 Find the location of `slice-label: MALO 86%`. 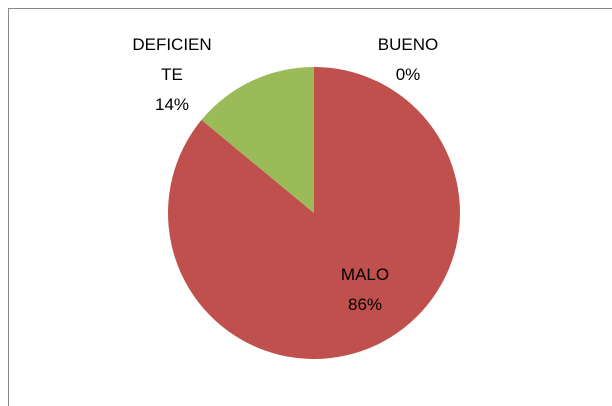

slice-label: MALO 86% is located at coordinates (365, 290).